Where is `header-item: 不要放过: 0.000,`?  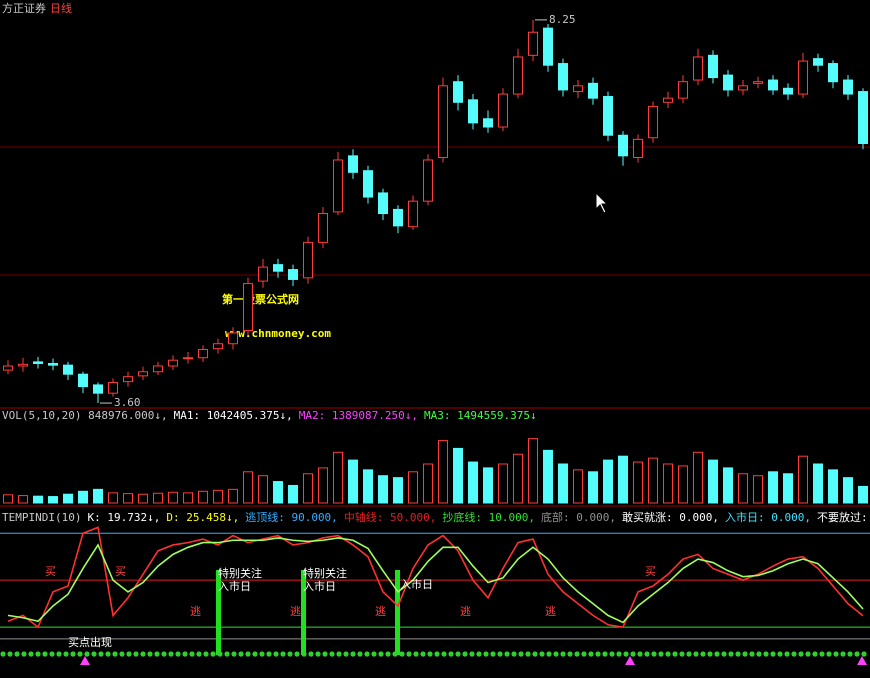 header-item: 不要放过: 0.000, is located at coordinates (843, 517).